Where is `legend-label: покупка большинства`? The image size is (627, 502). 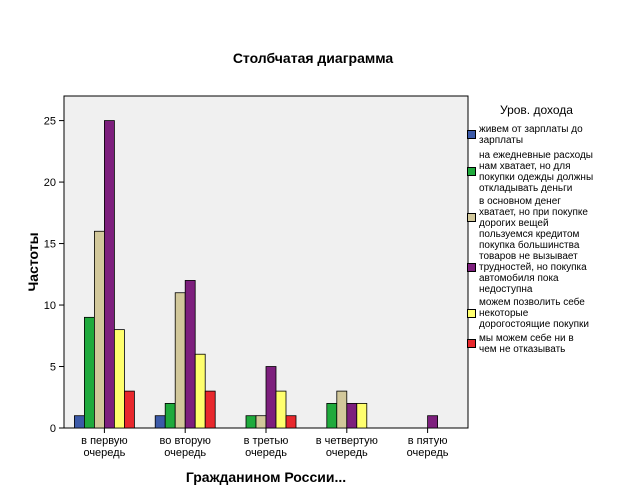
legend-label: покупка большинства is located at coordinates (529, 245).